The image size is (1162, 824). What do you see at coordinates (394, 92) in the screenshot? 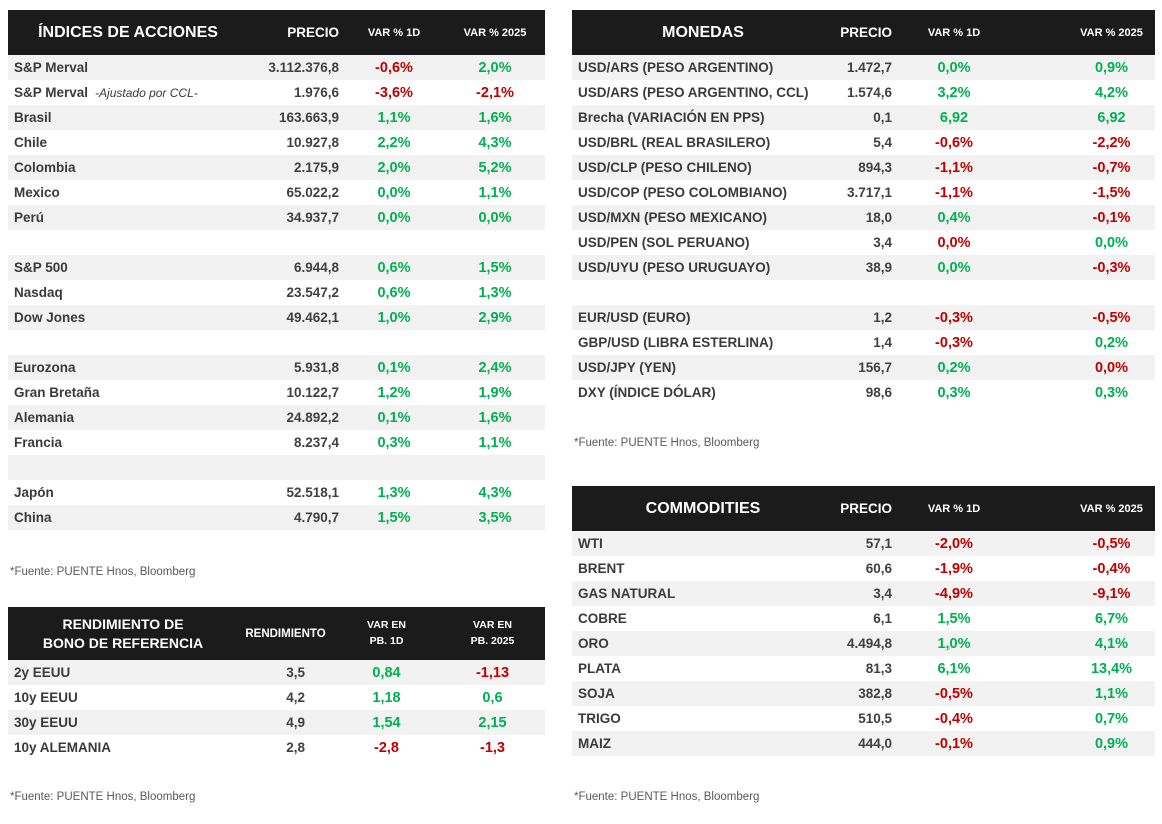
I see `var-1d-value: -3,6%` at bounding box center [394, 92].